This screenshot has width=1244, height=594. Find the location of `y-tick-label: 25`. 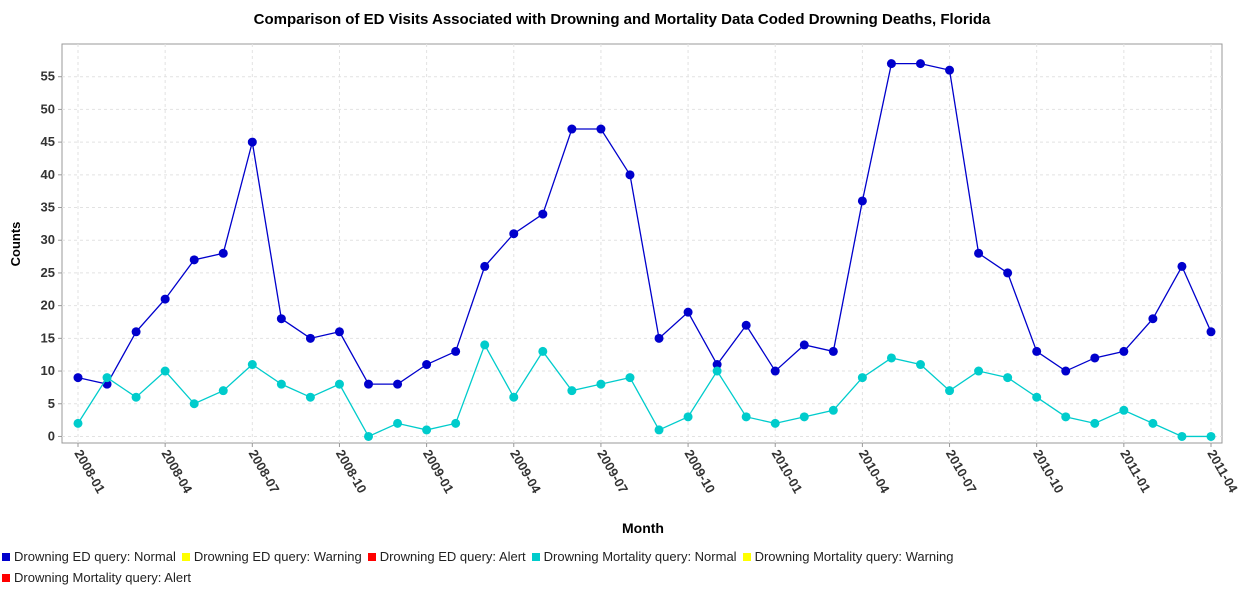

y-tick-label: 25 is located at coordinates (48, 272).